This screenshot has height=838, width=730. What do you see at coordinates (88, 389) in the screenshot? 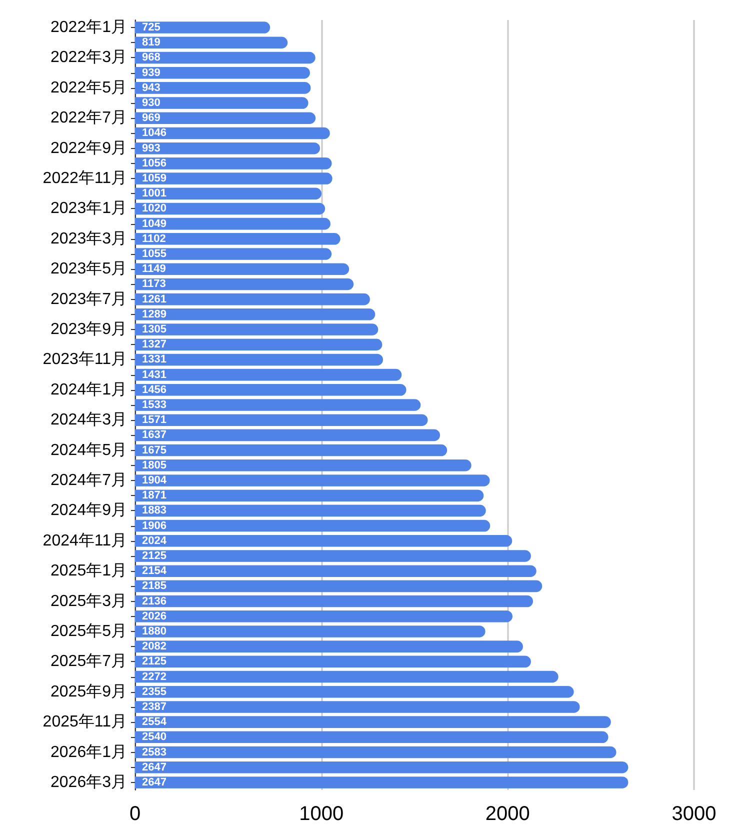
I see `y-tick-label: 2024年1月` at bounding box center [88, 389].